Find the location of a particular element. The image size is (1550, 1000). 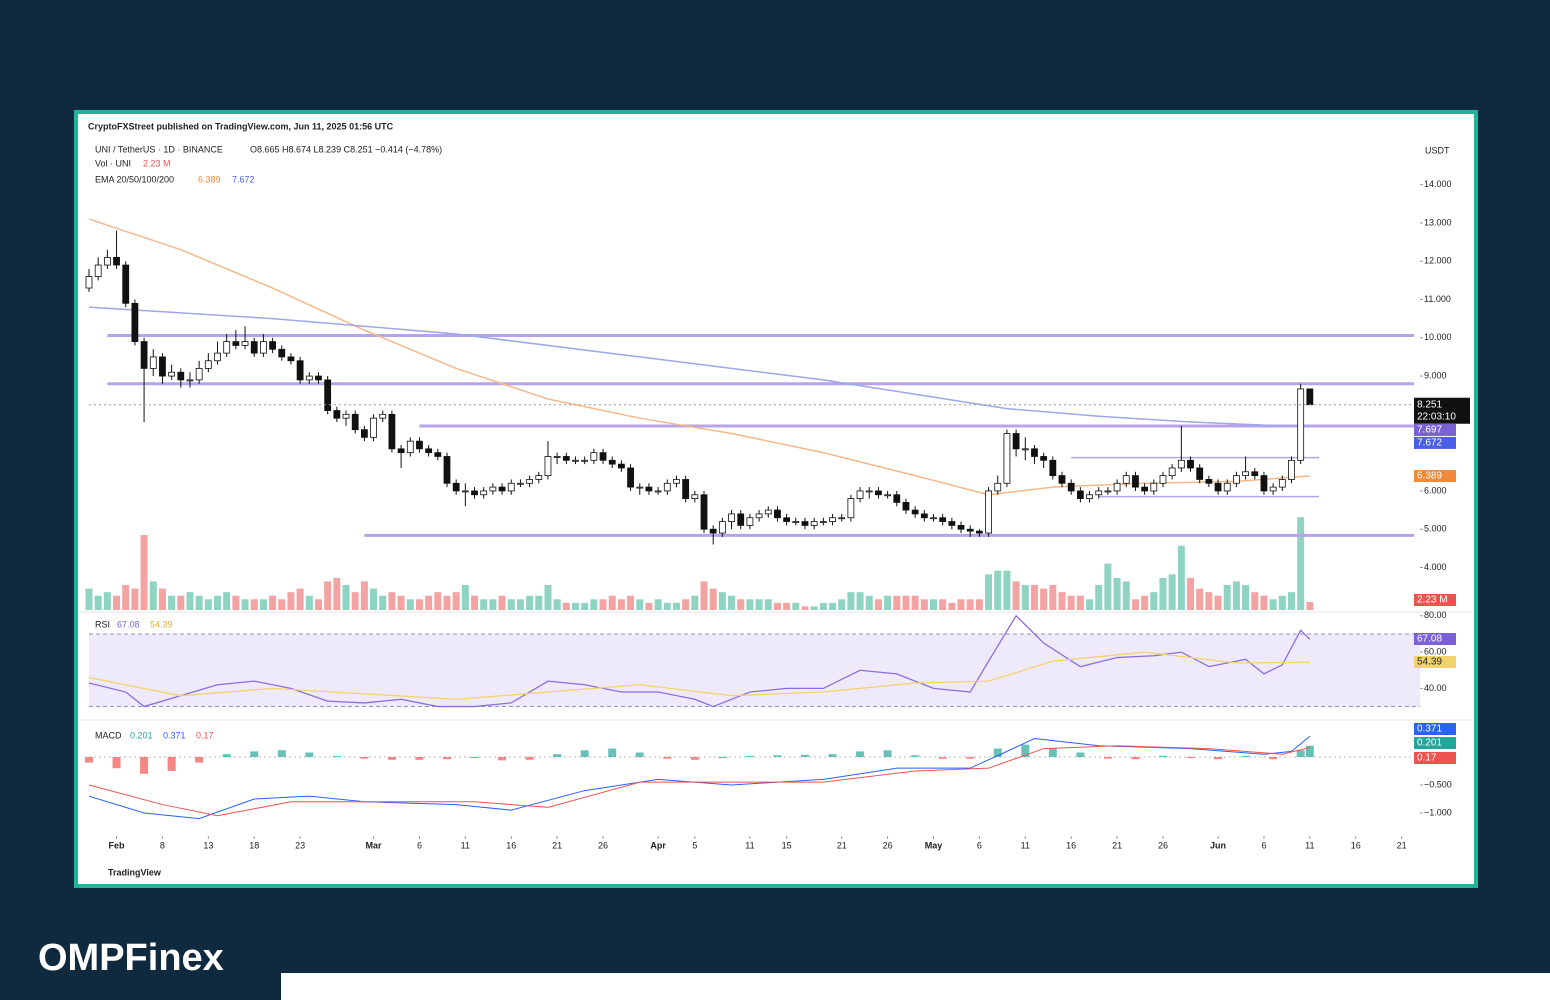

bottom-strip is located at coordinates (915, 986).